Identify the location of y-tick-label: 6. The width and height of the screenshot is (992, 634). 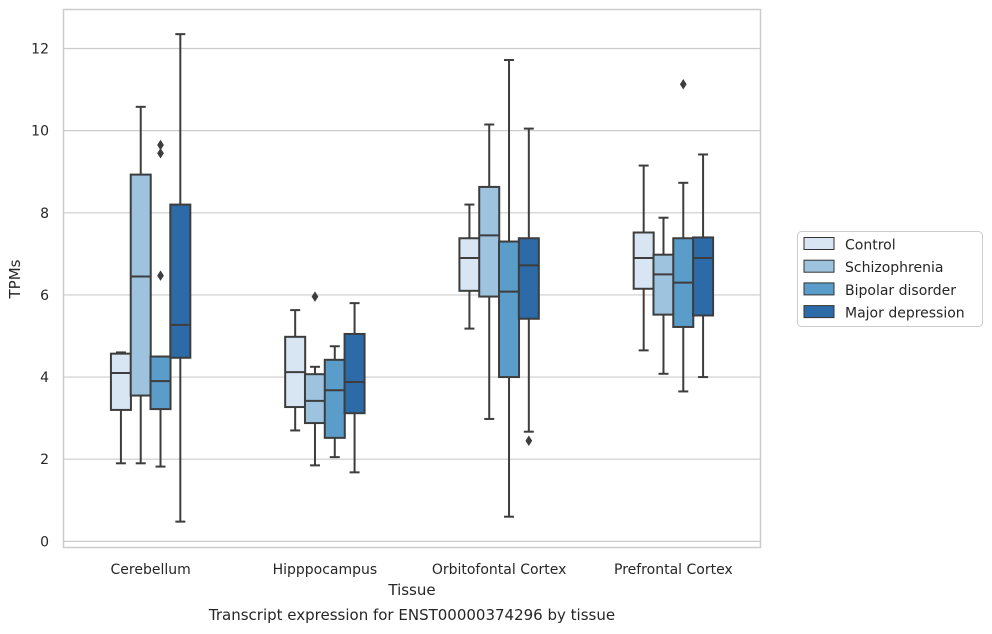
(44, 296).